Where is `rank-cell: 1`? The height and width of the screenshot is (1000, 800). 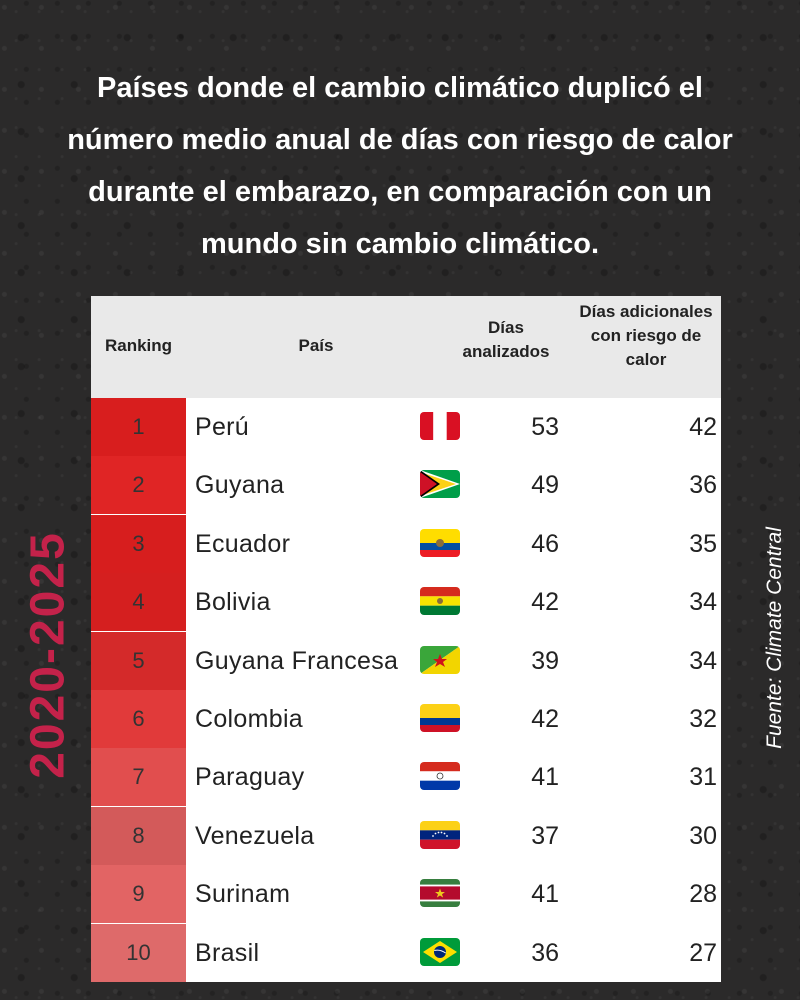
rank-cell: 1 is located at coordinates (138, 427).